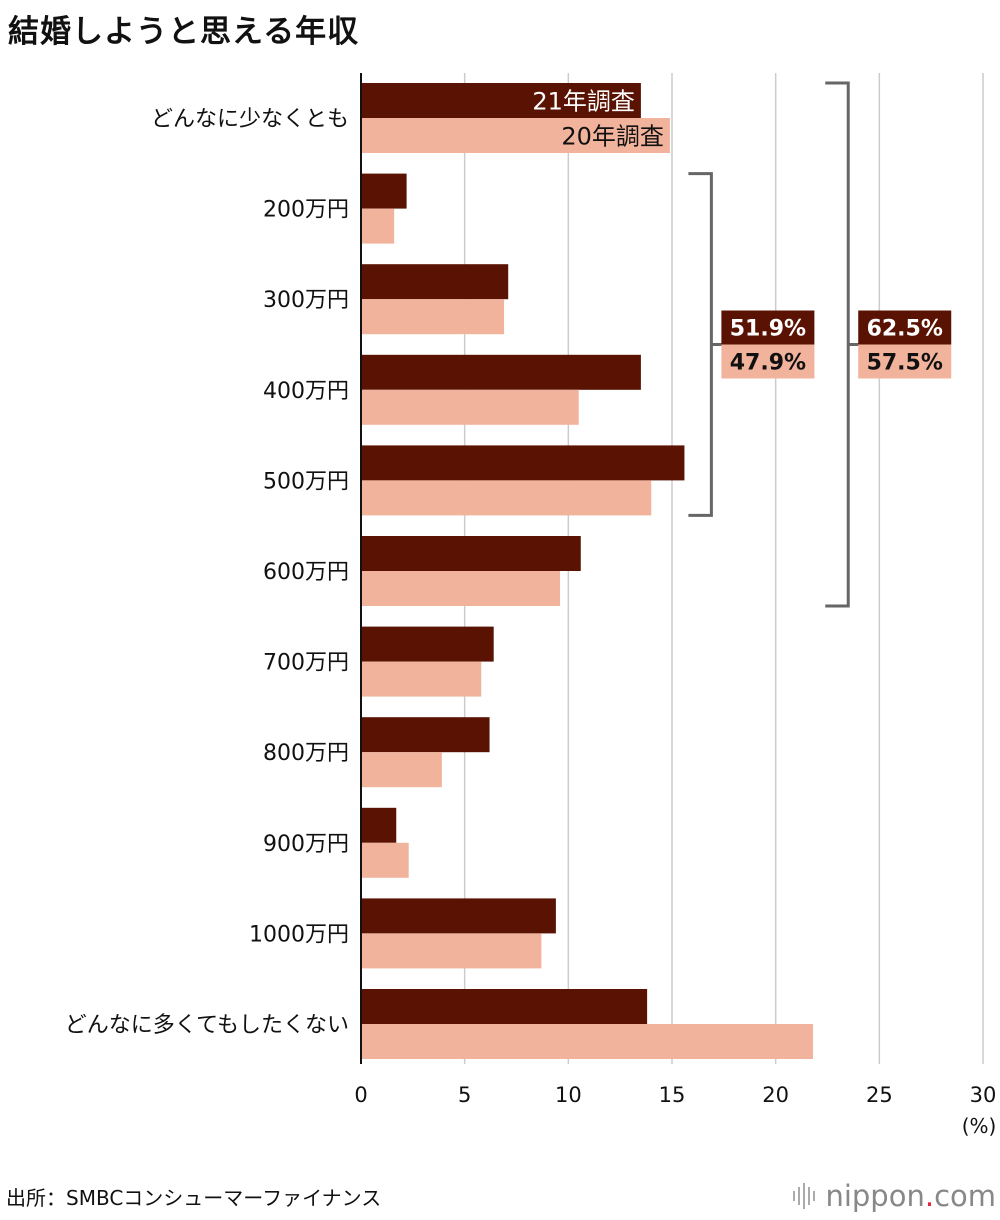 The height and width of the screenshot is (1220, 1000). What do you see at coordinates (299, 934) in the screenshot?
I see `category-label: 1000万円` at bounding box center [299, 934].